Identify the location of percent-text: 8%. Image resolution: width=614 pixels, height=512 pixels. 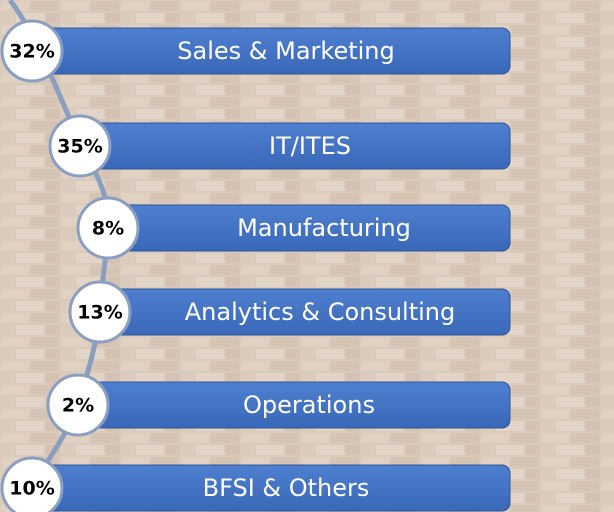
(108, 229).